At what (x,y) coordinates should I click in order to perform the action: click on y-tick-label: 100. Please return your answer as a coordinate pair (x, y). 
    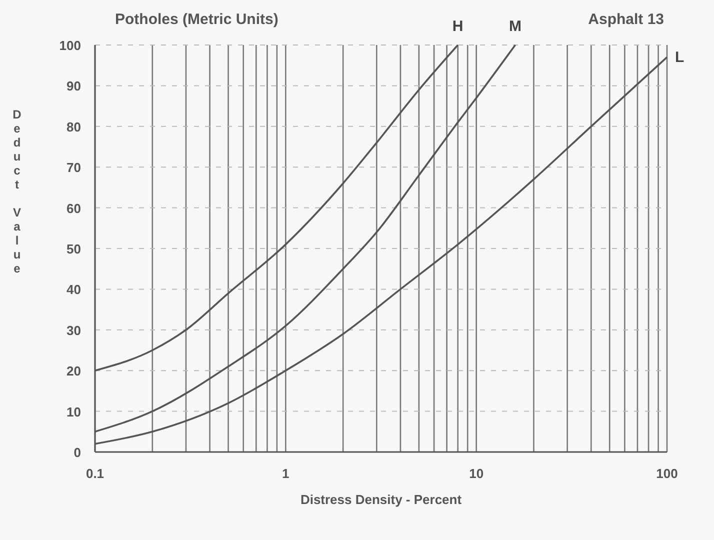
    Looking at the image, I should click on (70, 45).